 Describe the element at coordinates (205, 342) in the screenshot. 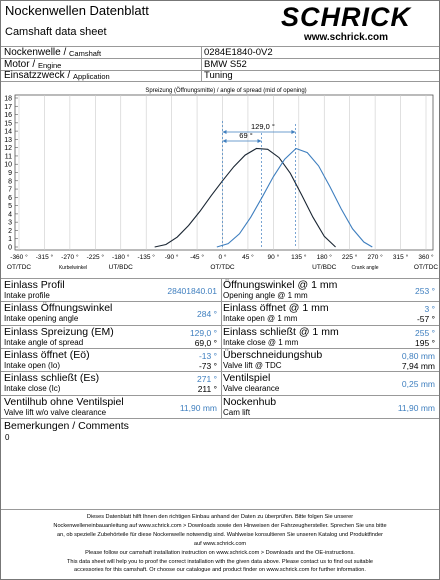

I see `spec-value-2: 69,0 °` at that location.